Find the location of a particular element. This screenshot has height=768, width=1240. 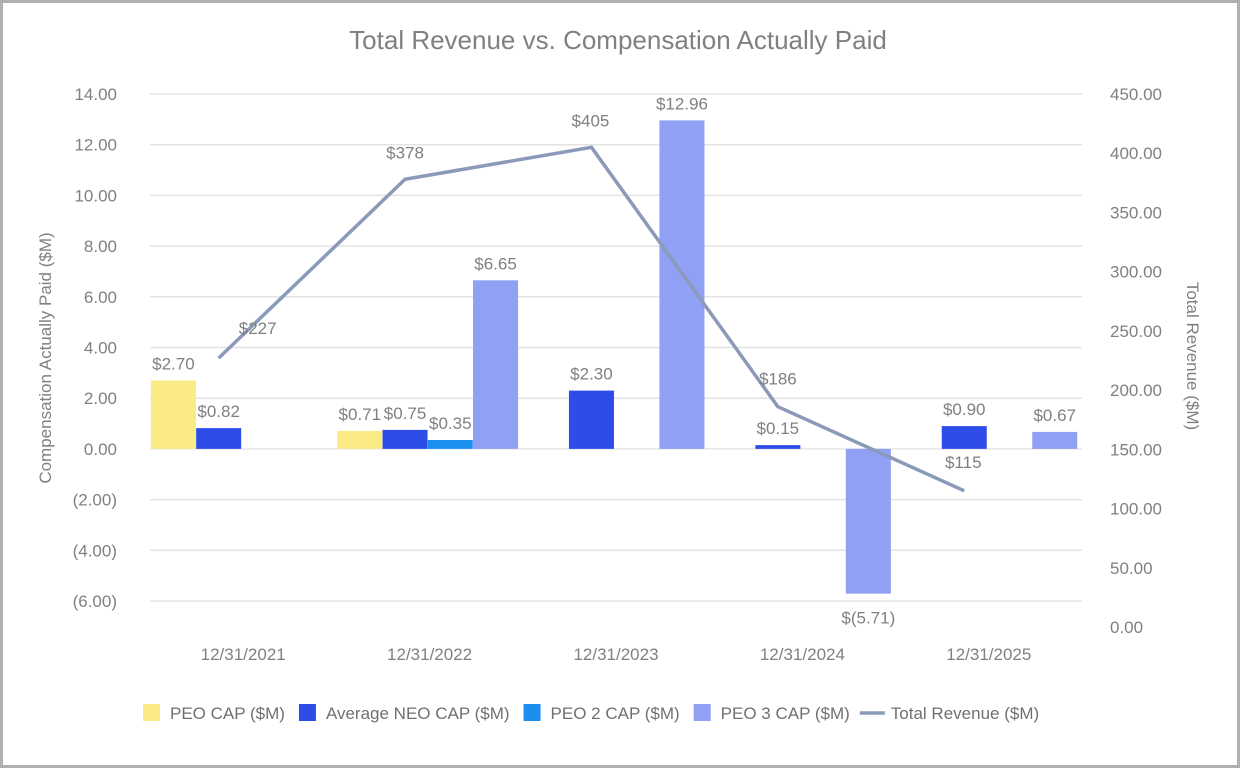

category-label: 12/31/2025 is located at coordinates (988, 654).